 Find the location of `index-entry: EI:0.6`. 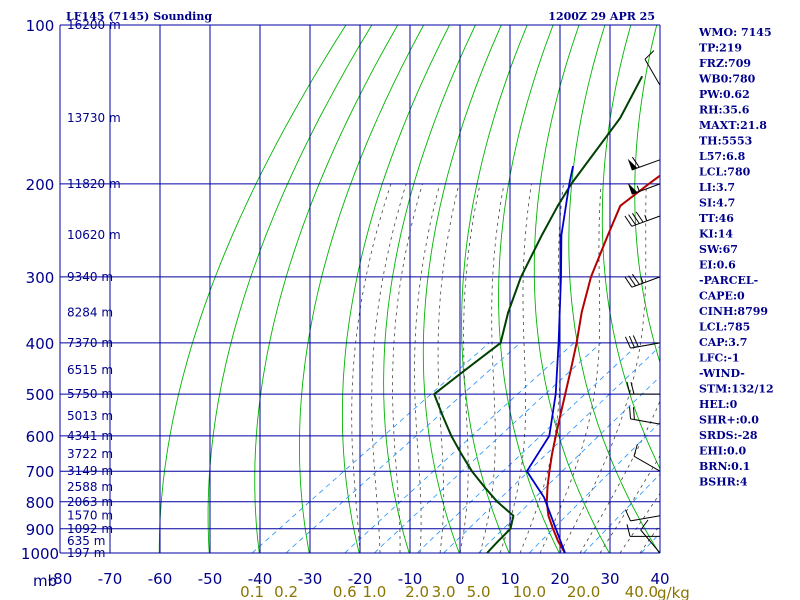

index-entry: EI:0.6 is located at coordinates (717, 265).